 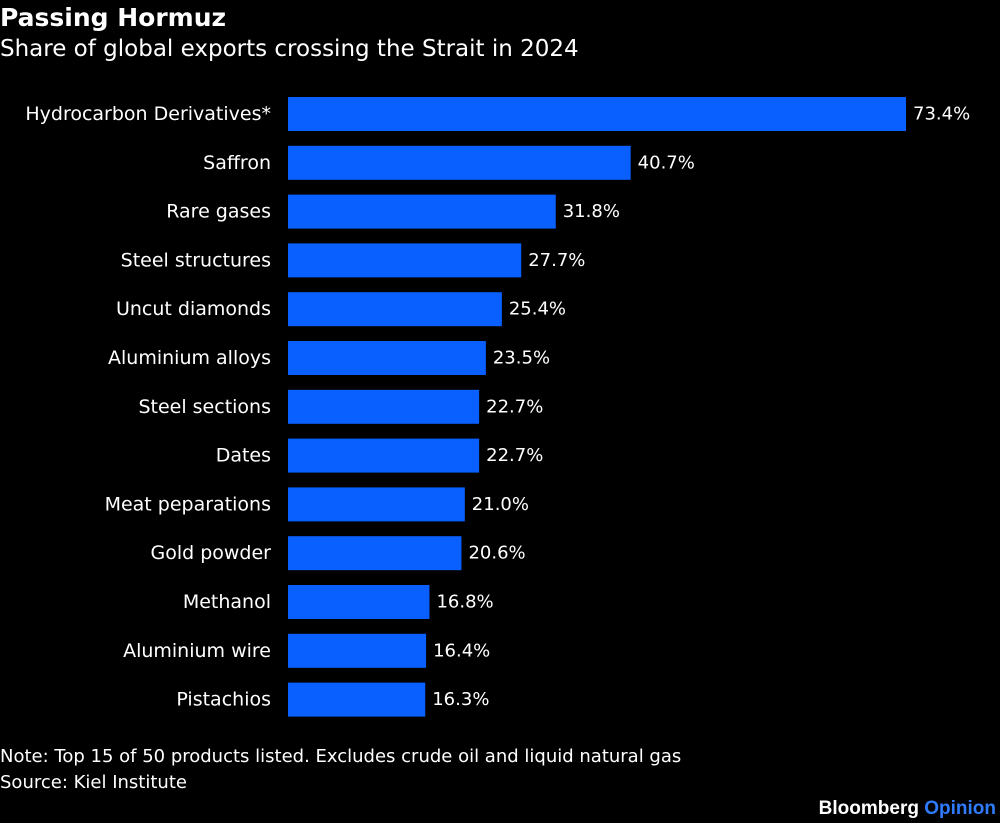 I want to click on value-label: 31.8%, so click(x=591, y=211).